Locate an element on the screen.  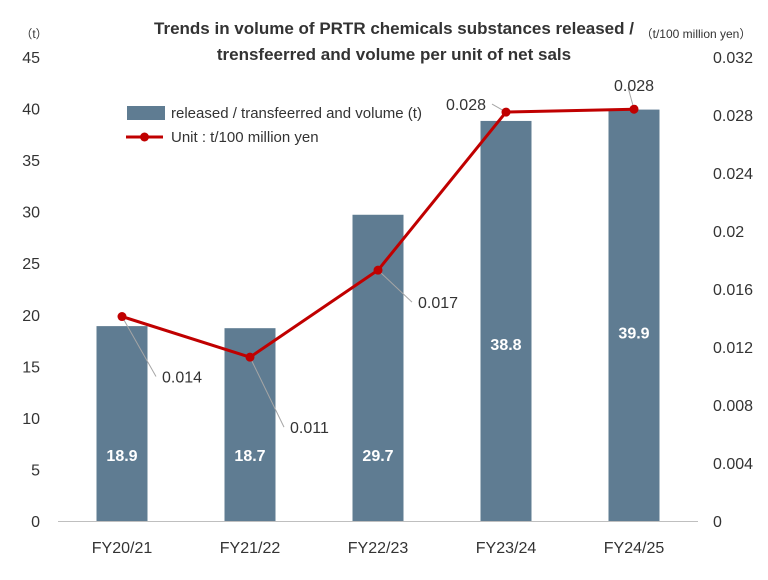
line-value-label: 0.014 is located at coordinates (182, 378).